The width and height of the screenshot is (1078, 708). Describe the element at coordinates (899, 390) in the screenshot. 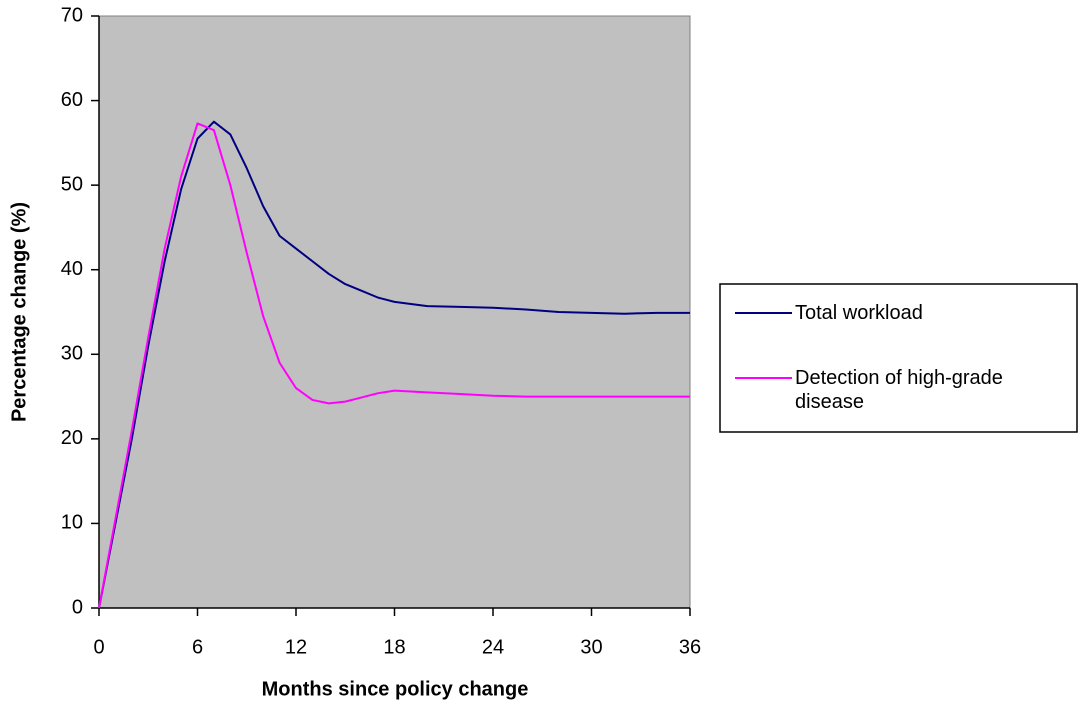

I see `legend-label: Detection of high-grade disease` at that location.